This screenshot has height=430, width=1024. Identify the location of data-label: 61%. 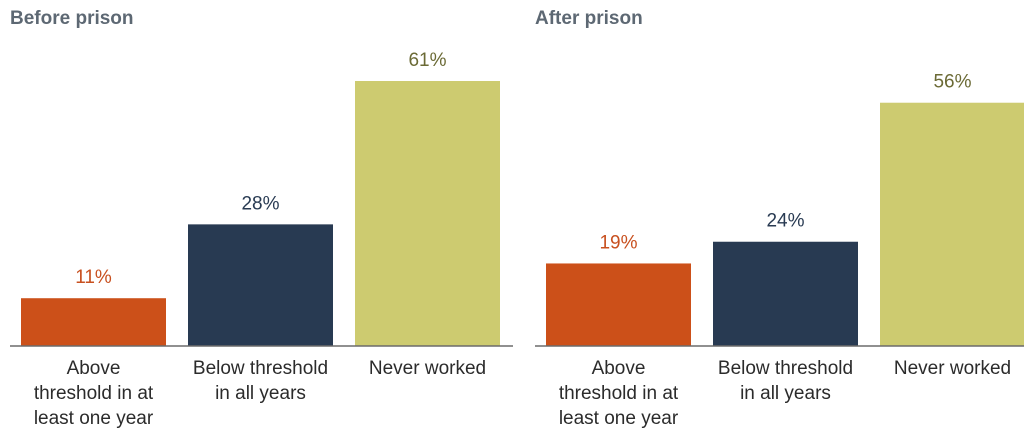
(427, 60).